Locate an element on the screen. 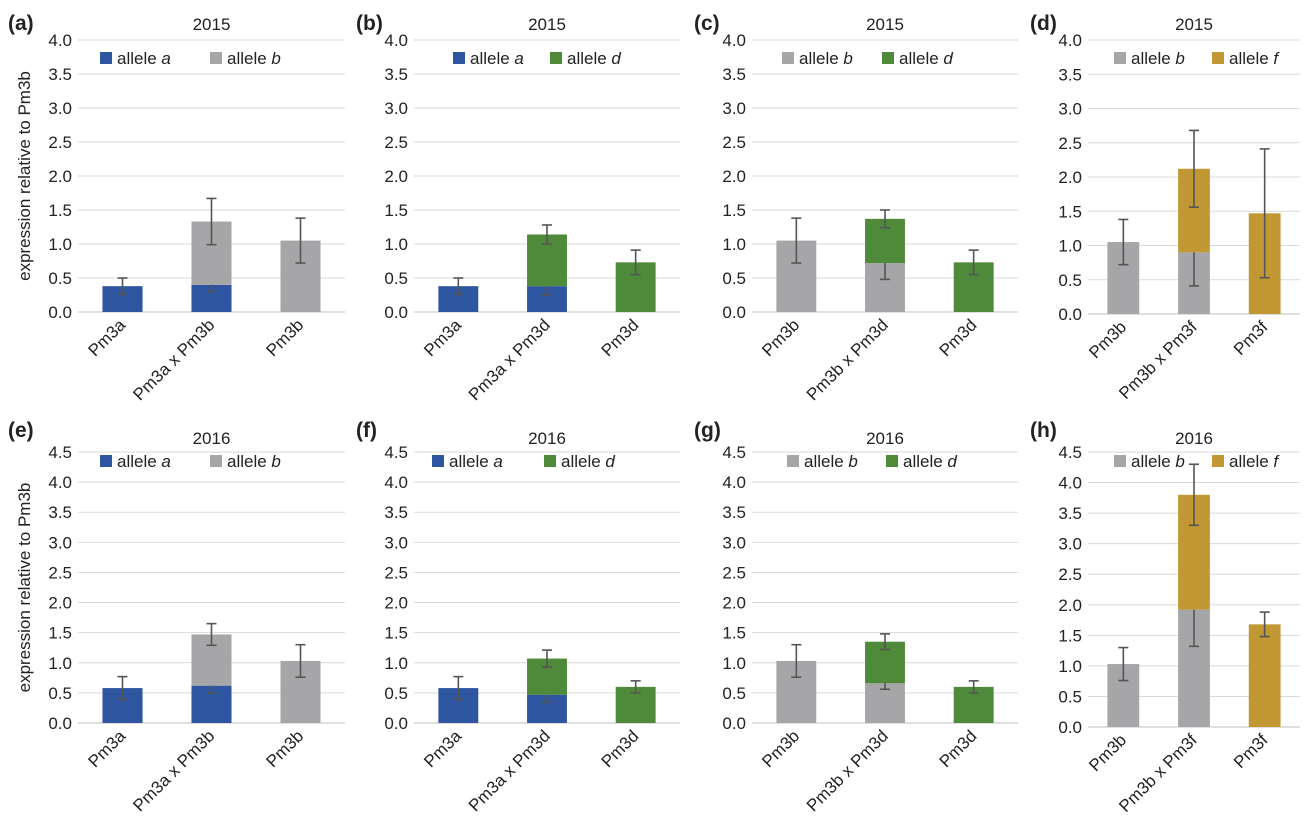 This screenshot has width=1310, height=821. panel-label: (b) is located at coordinates (369, 23).